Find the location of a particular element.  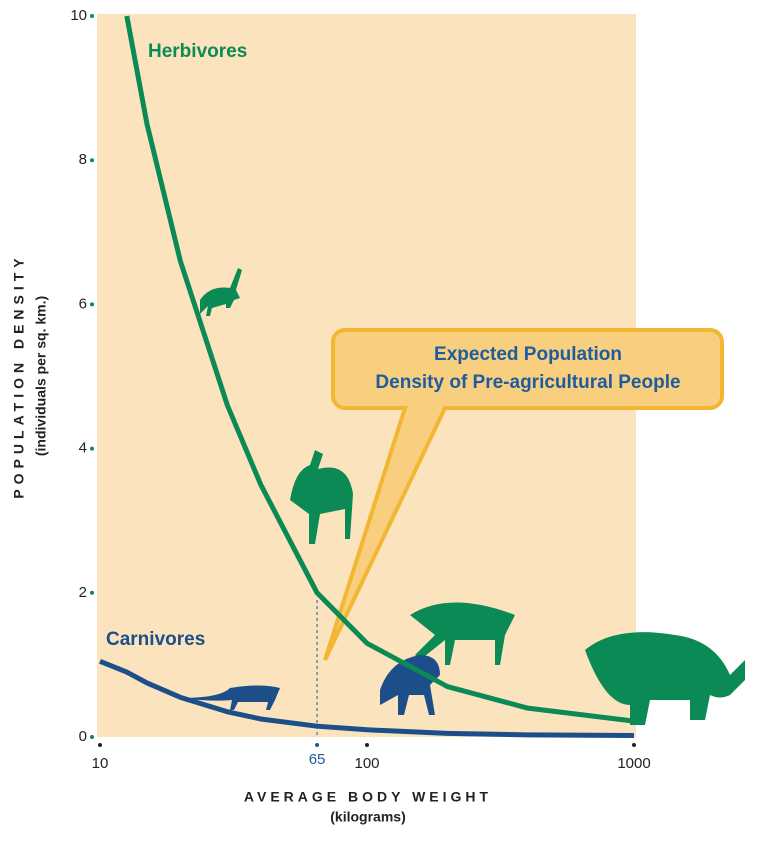

y-tick-label: 10 is located at coordinates (78, 15).